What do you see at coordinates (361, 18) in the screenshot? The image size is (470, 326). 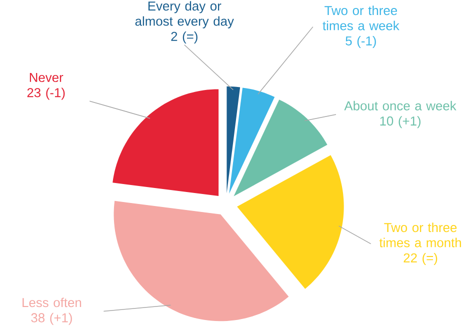 I see `slice-label: Two or three times a week` at bounding box center [361, 18].